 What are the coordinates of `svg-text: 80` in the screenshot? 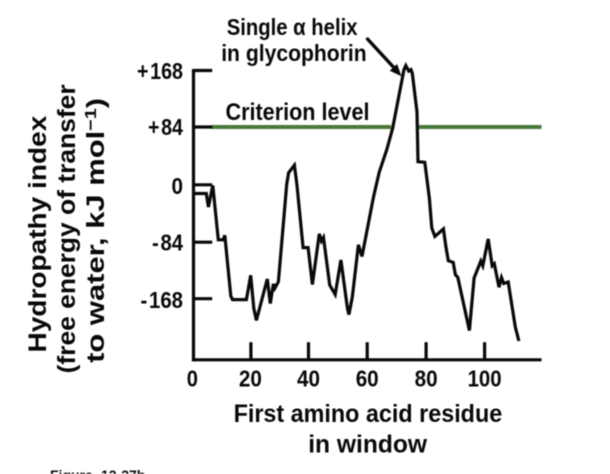 It's located at (426, 378).